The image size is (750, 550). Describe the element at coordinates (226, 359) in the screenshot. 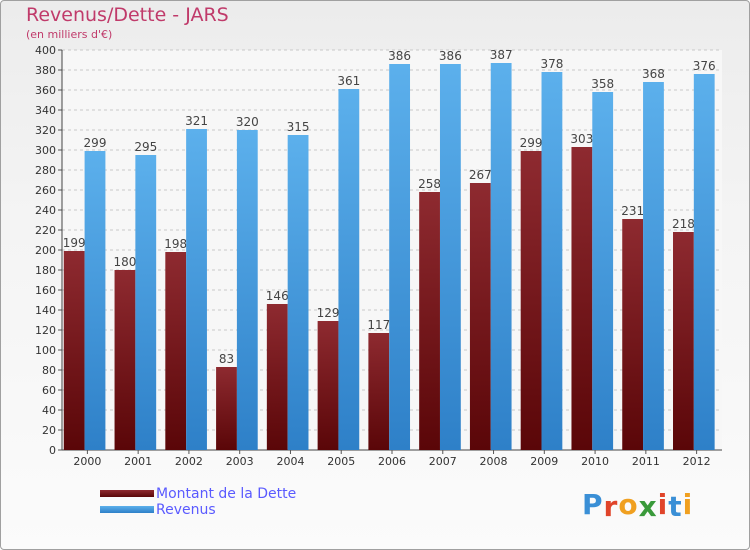

I see `data-label: 83` at that location.